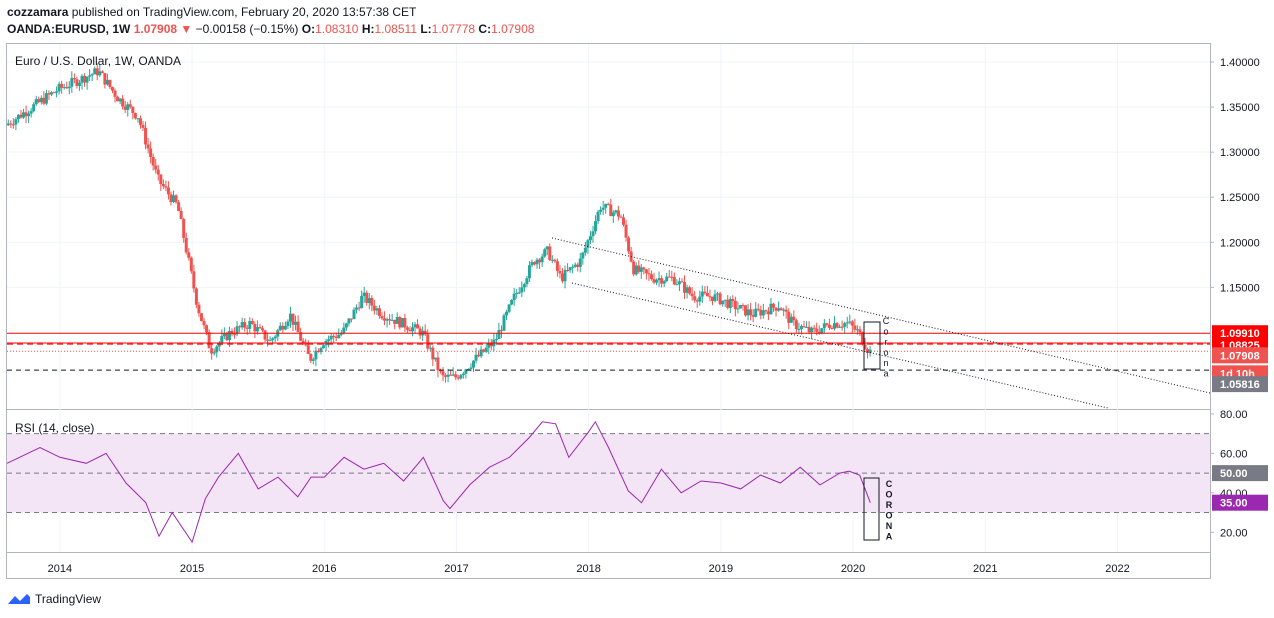  What do you see at coordinates (324, 569) in the screenshot?
I see `time-tick-label: 2016` at bounding box center [324, 569].